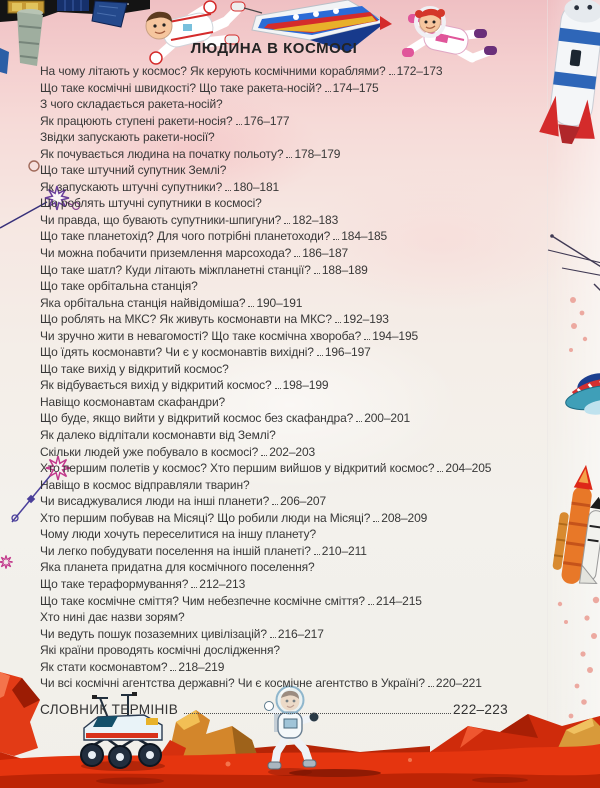 The width and height of the screenshot is (600, 788). What do you see at coordinates (325, 253) in the screenshot?
I see `toc-pages: 186–187` at bounding box center [325, 253].